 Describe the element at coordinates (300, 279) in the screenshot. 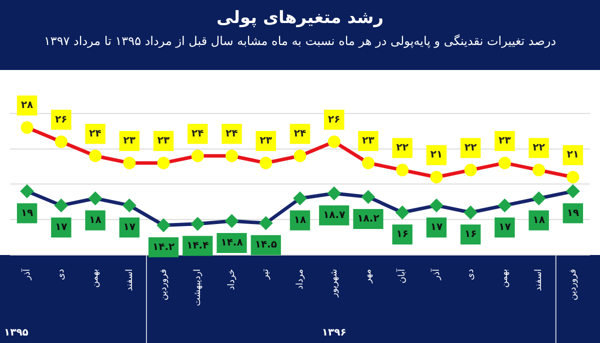

I see `x-tick-label: مرداد` at that location.